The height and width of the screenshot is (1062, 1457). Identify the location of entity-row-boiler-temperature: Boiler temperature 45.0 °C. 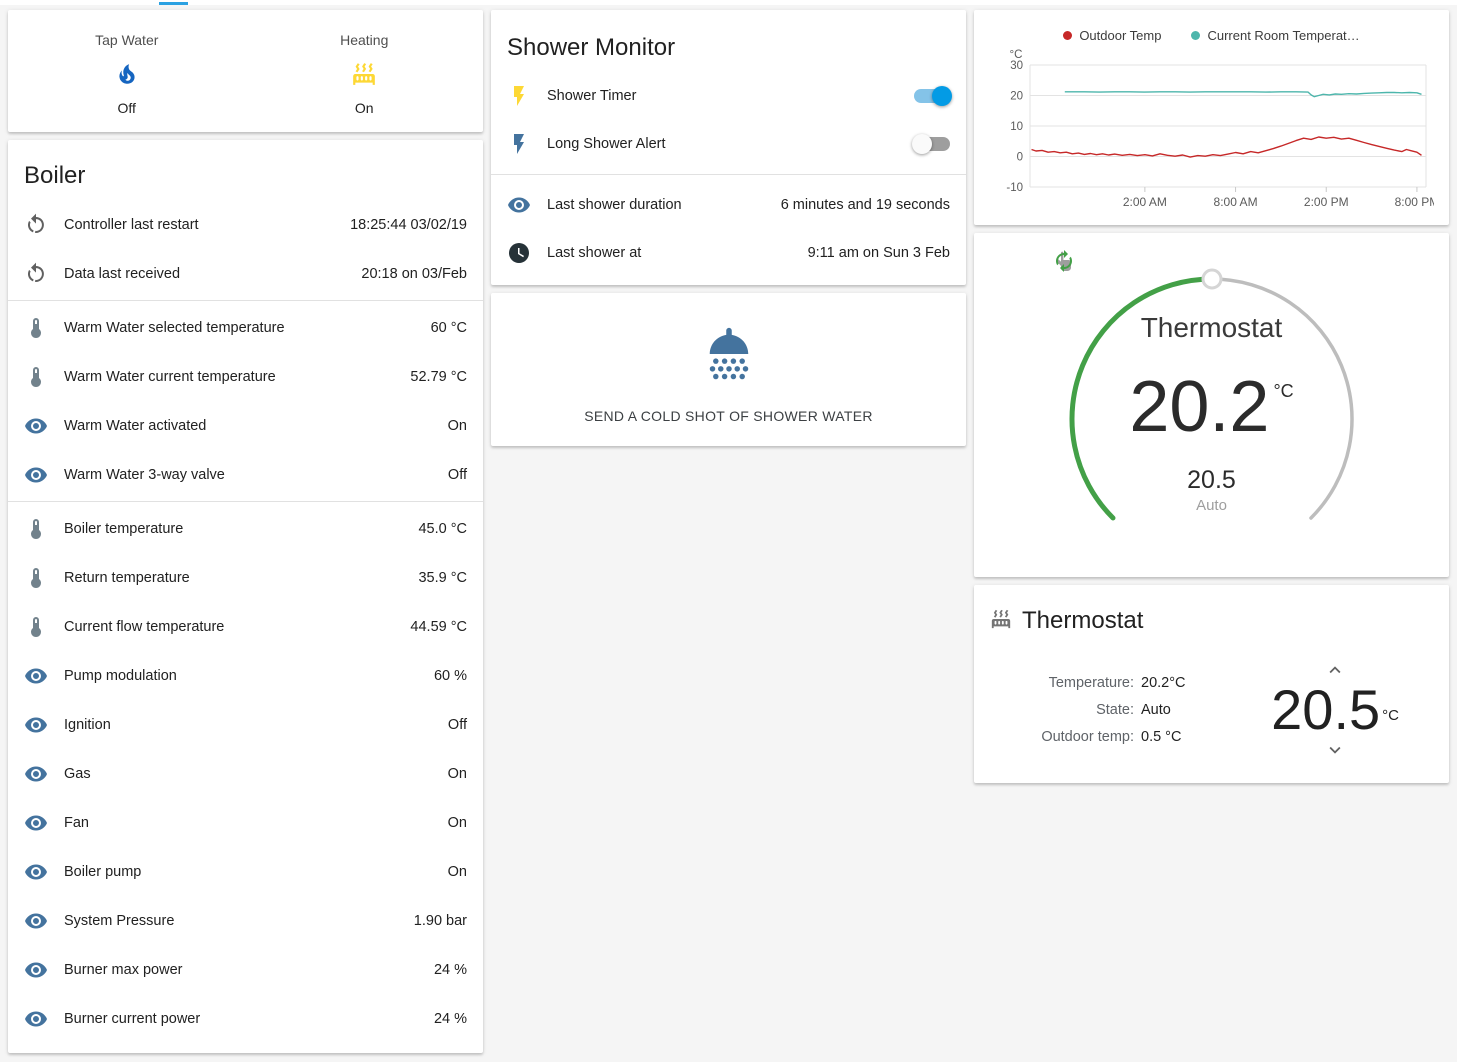
(245, 528).